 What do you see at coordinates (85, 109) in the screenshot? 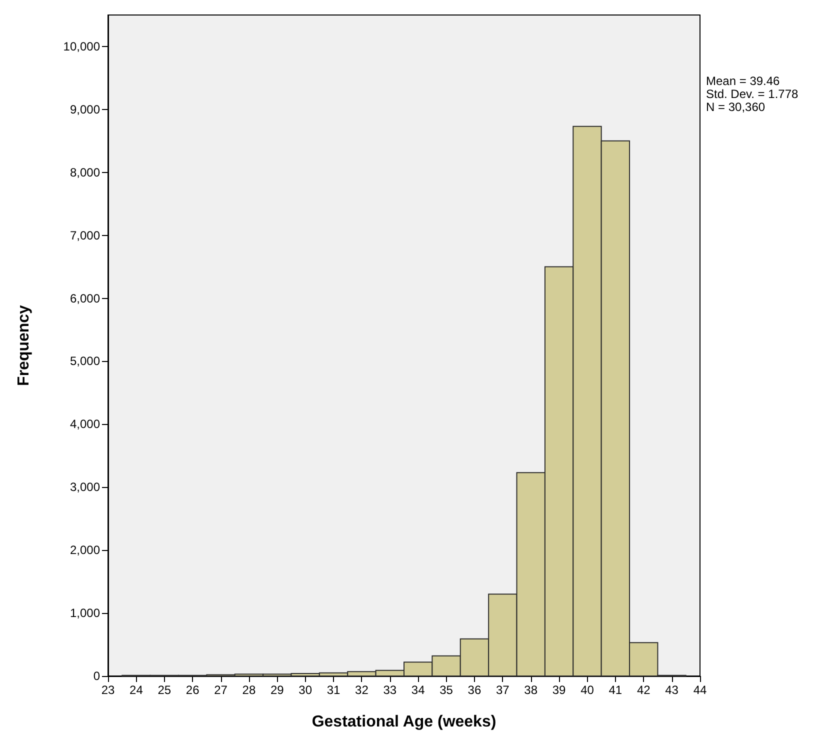
I see `y-tick-label: 9,000` at bounding box center [85, 109].